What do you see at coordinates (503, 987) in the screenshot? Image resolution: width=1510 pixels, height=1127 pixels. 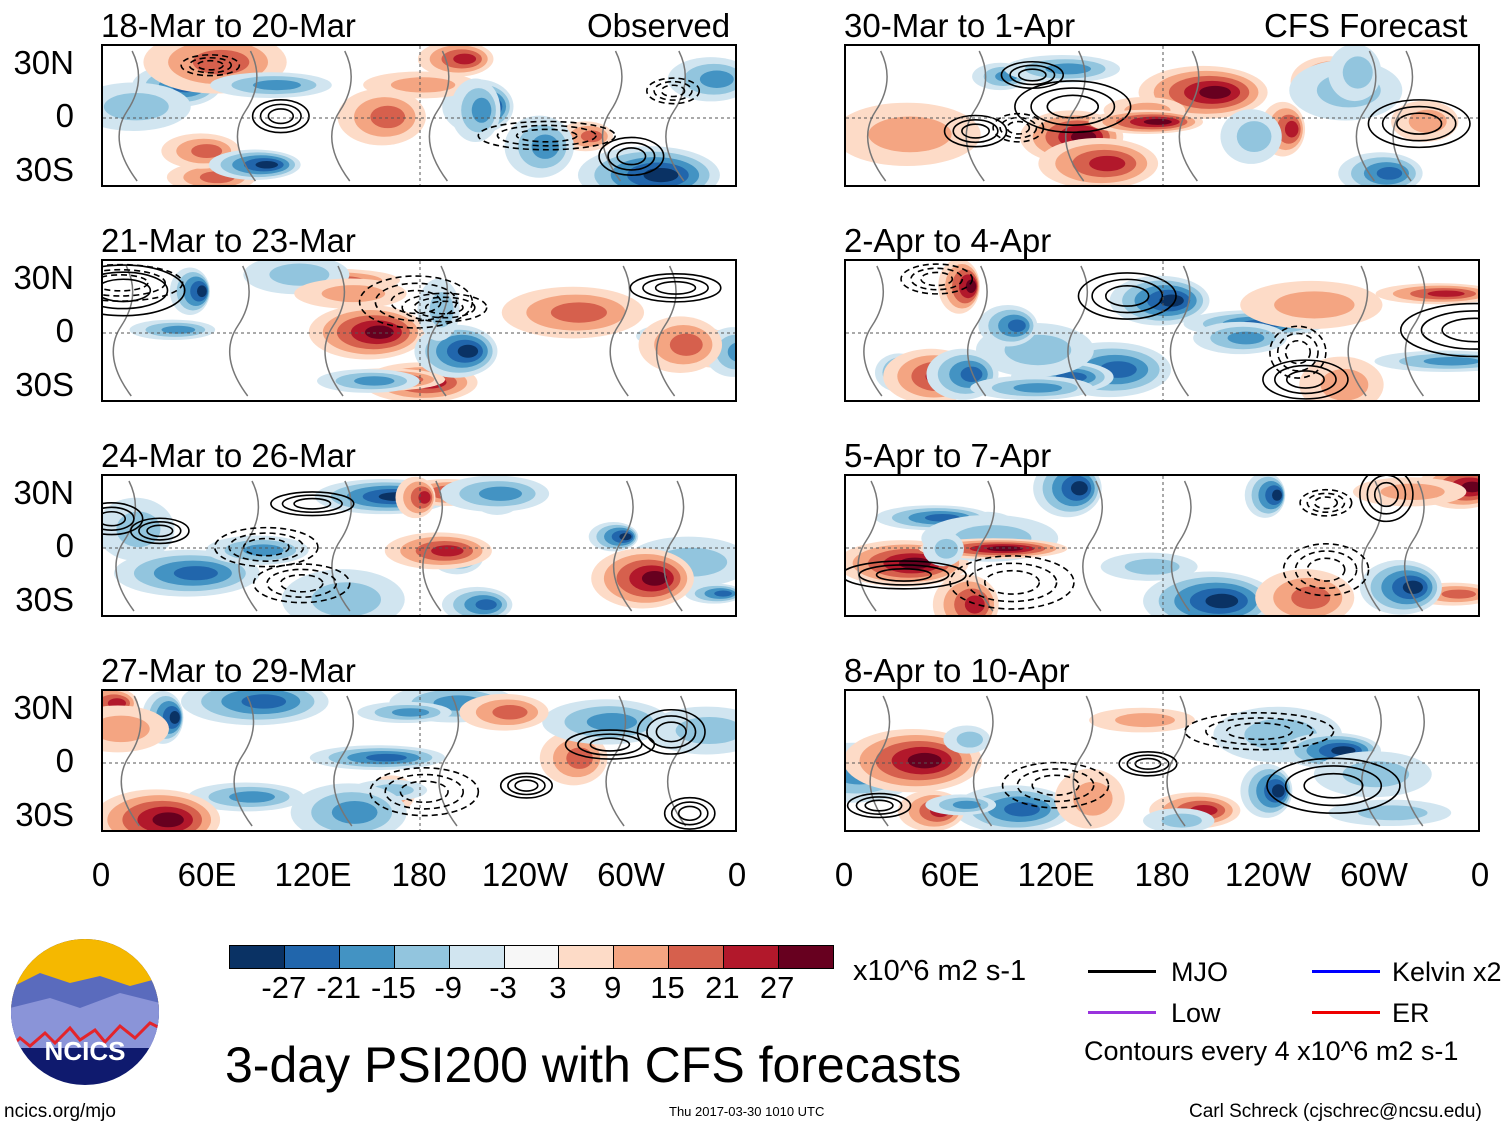 I see `colorbar-label: -3` at bounding box center [503, 987].